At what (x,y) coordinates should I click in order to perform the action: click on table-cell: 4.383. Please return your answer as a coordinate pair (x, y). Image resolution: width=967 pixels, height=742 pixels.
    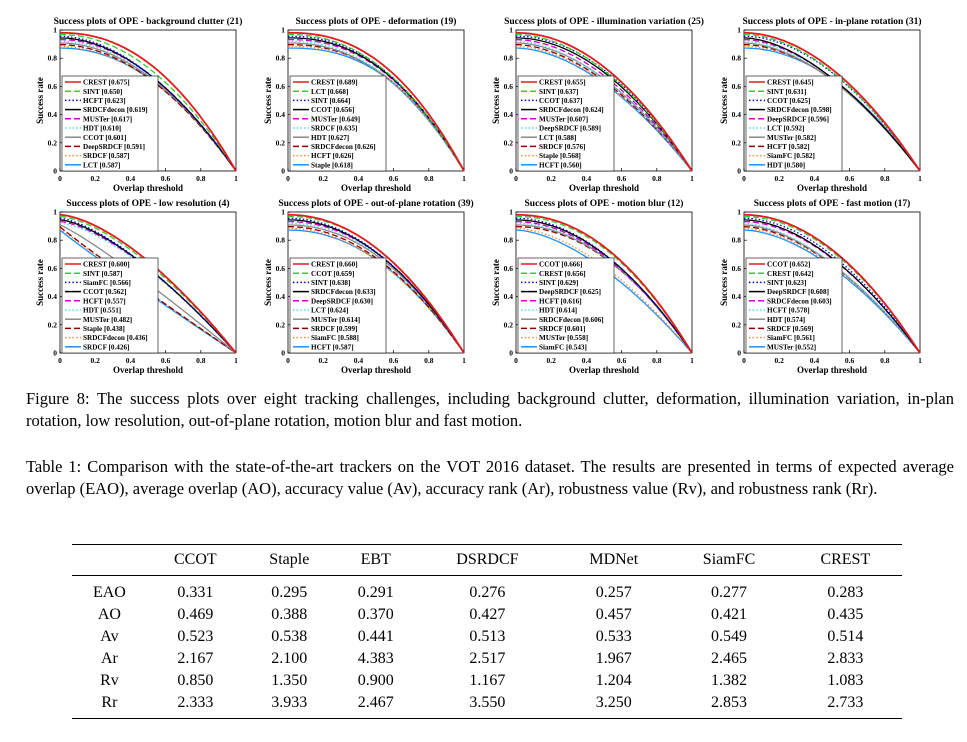
    Looking at the image, I should click on (375, 658).